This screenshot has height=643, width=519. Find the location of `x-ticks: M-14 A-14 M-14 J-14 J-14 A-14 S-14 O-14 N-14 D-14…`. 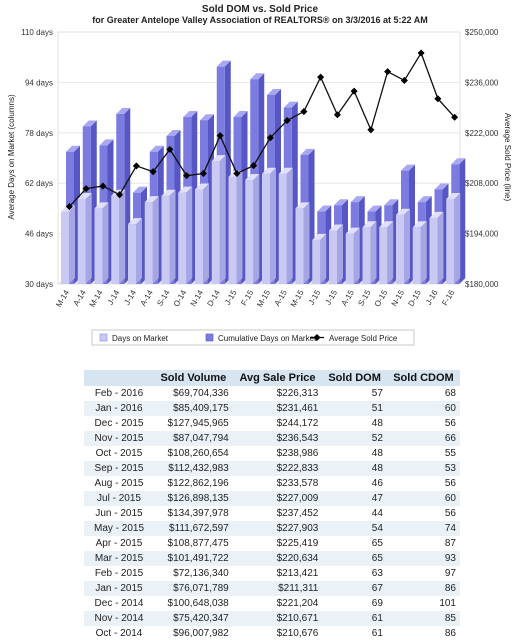

x-ticks: M-14 A-14 M-14 J-14 J-14 A-14 S-14 O-14 N-14 D-14… is located at coordinates (255, 298).